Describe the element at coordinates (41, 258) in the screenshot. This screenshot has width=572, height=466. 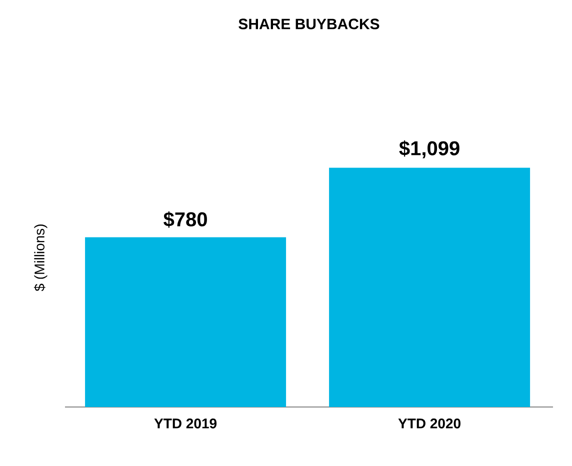
I see `y-axis-title: $ (Millions)` at that location.